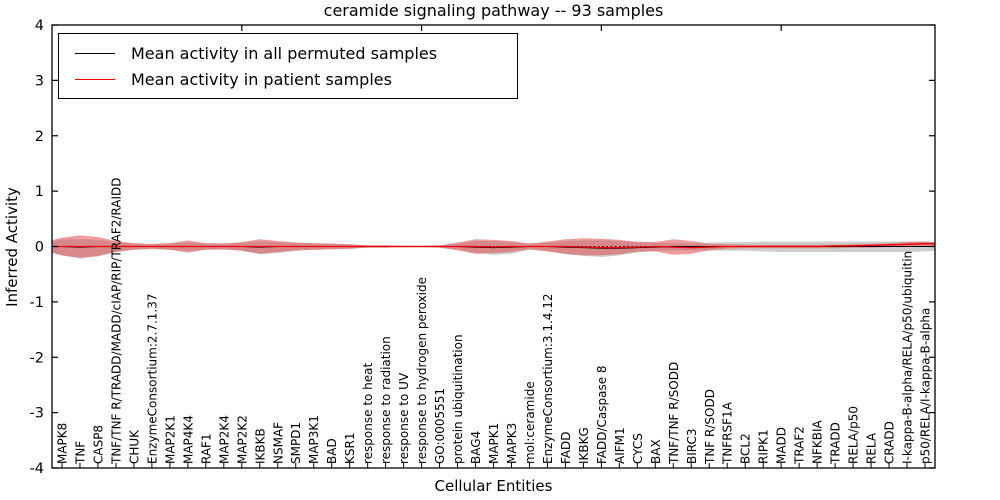  What do you see at coordinates (710, 427) in the screenshot?
I see `x-tick-label: TNF R/SODD` at bounding box center [710, 427].